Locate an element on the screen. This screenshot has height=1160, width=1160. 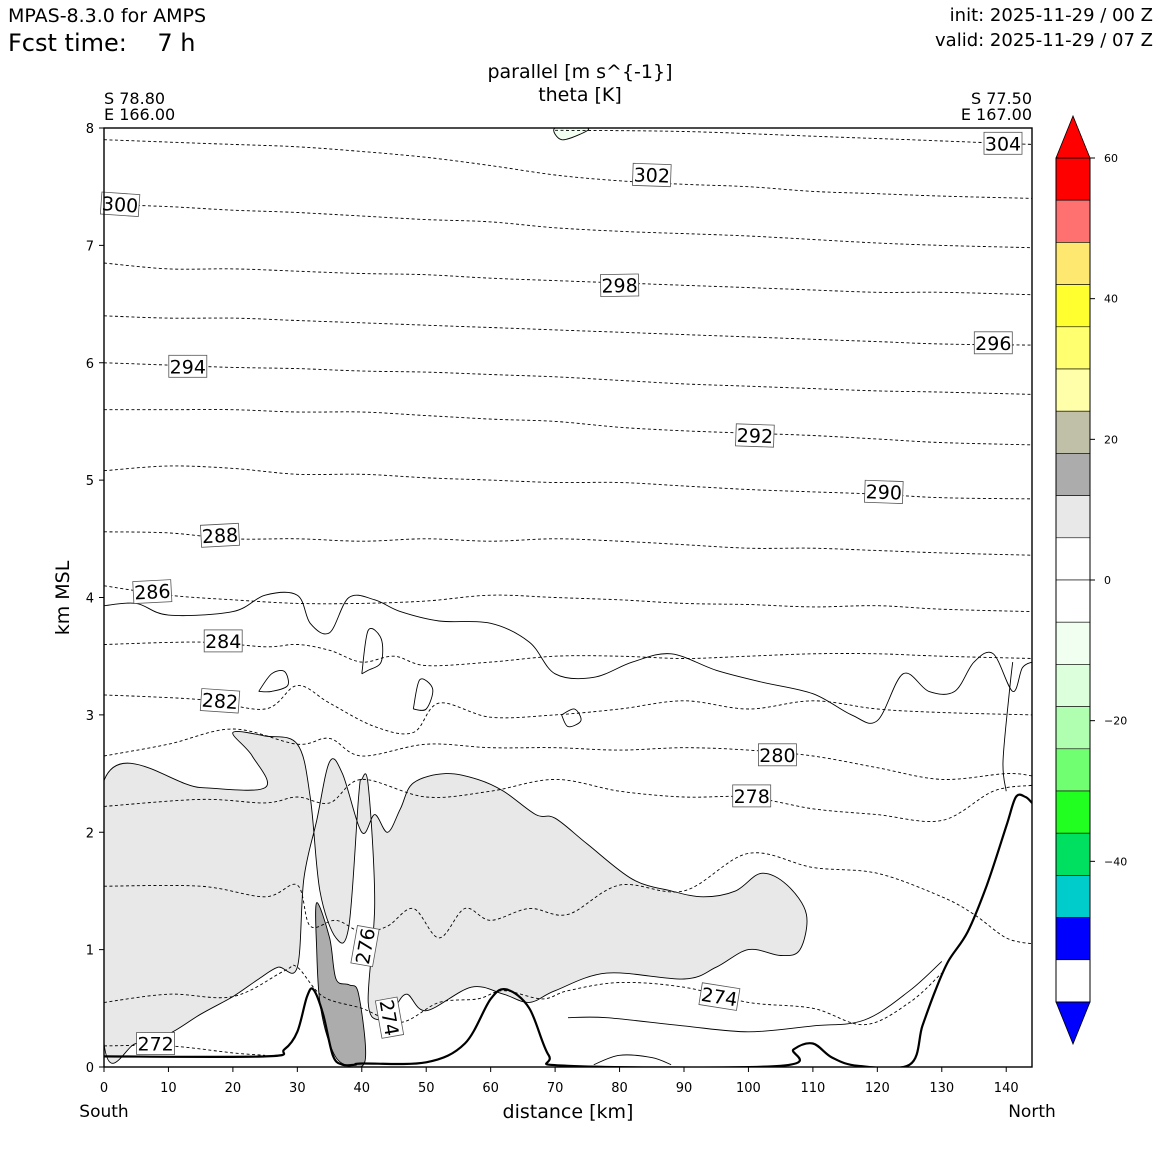
x-tick-label-80: 80 is located at coordinates (619, 1088).